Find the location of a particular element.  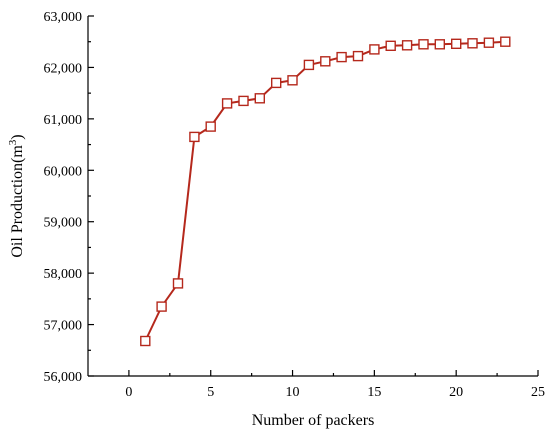

y-tick-label: 56,000 is located at coordinates (63, 377).